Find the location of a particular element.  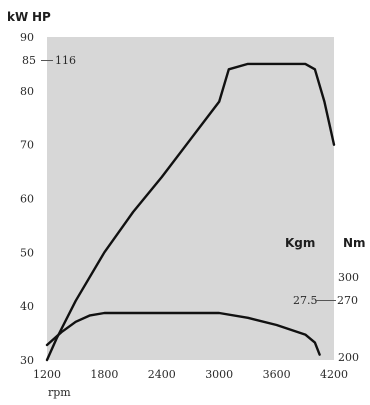

right-axis-unit-kgm: Kgm is located at coordinates (300, 243).